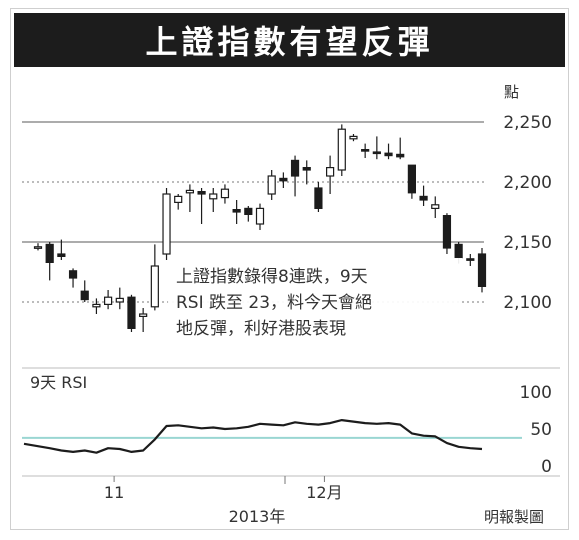 This screenshot has width=579, height=540. I want to click on chart-annotation: 上證指數錄得8連跌，9天 RSI 跌至 23，料今天會絕 地反彈，利好港股表現, so click(315, 307).